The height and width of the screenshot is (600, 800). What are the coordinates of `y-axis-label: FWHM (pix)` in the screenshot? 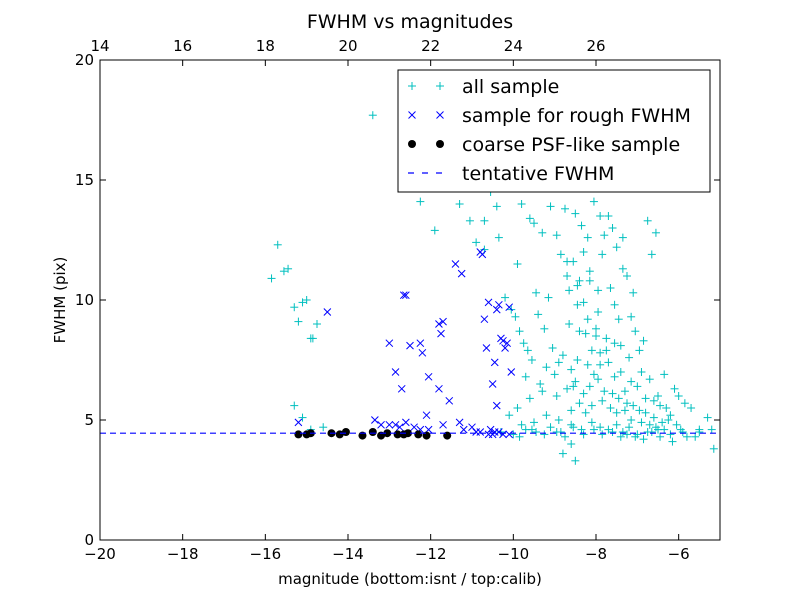 It's located at (60, 300).